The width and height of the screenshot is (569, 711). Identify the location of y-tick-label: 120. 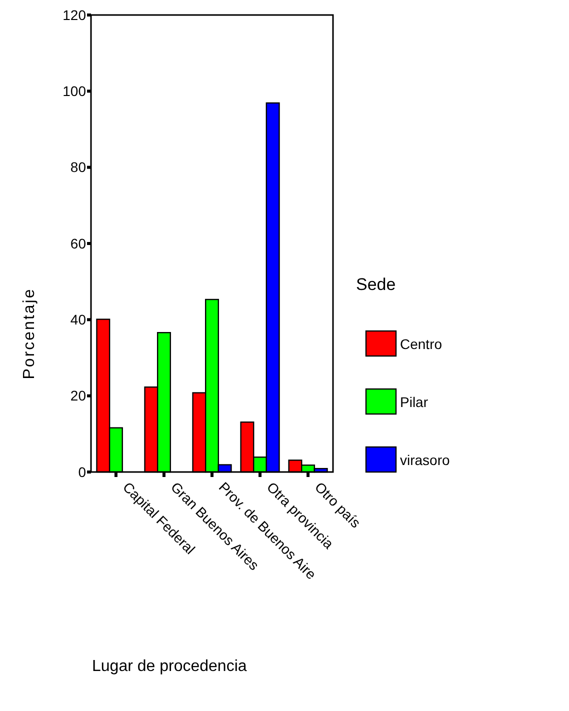
(74, 14).